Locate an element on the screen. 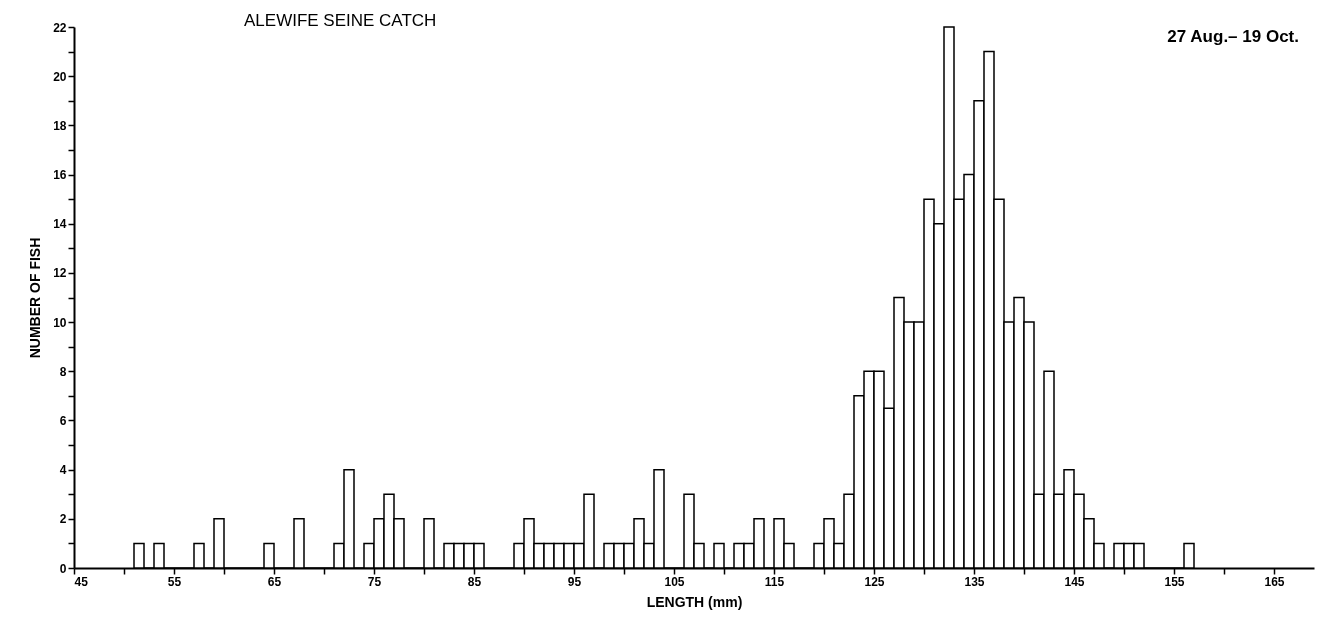 This screenshot has height=643, width=1319. y-tick-label: 16 is located at coordinates (60, 175).